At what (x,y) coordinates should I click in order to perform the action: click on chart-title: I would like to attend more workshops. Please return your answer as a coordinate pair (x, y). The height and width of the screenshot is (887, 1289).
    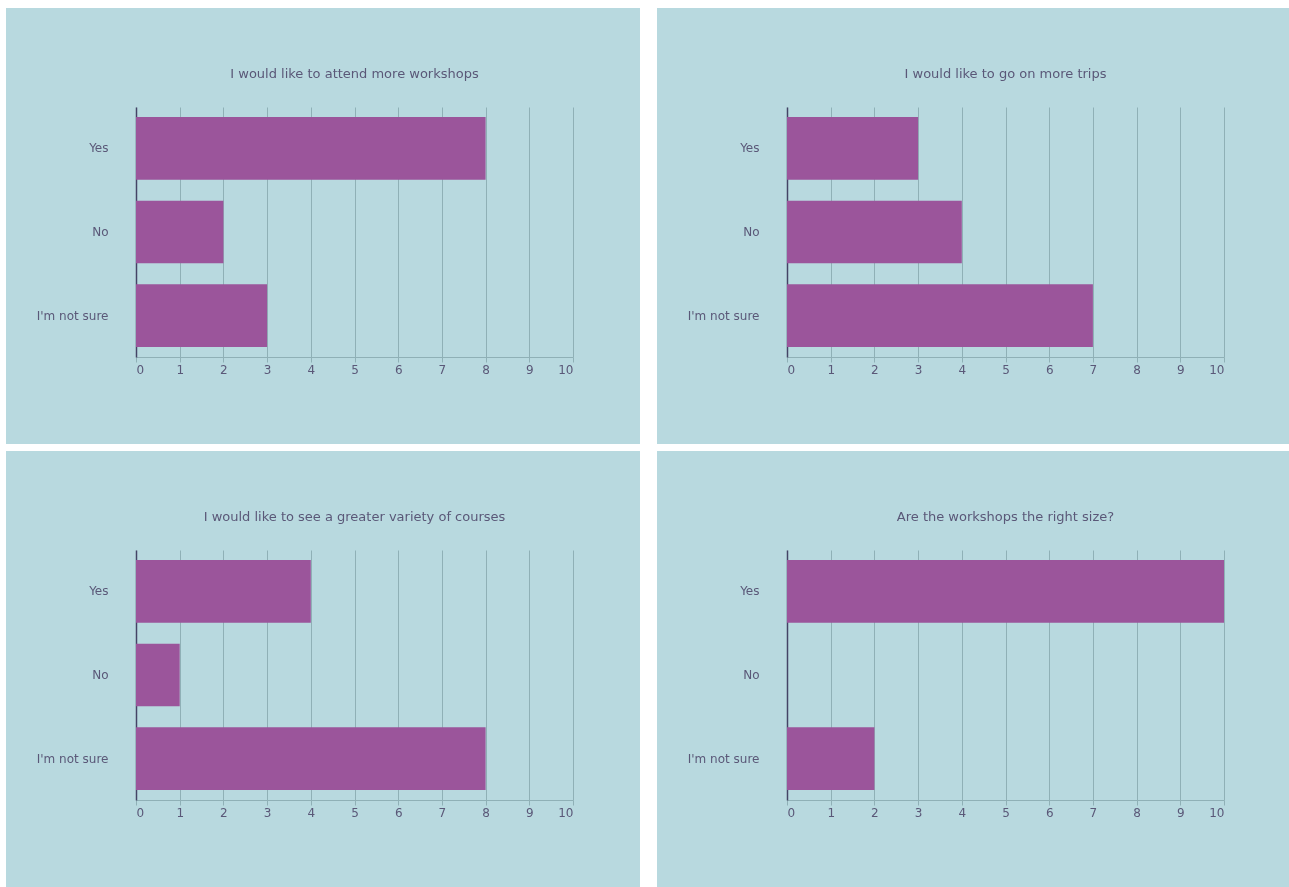
    Looking at the image, I should click on (354, 73).